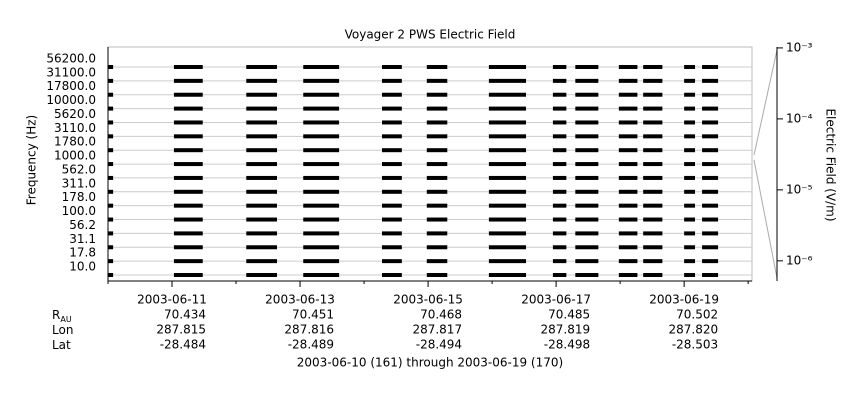 The width and height of the screenshot is (860, 400). Describe the element at coordinates (697, 315) in the screenshot. I see `ephemeris-value: 70.502` at that location.